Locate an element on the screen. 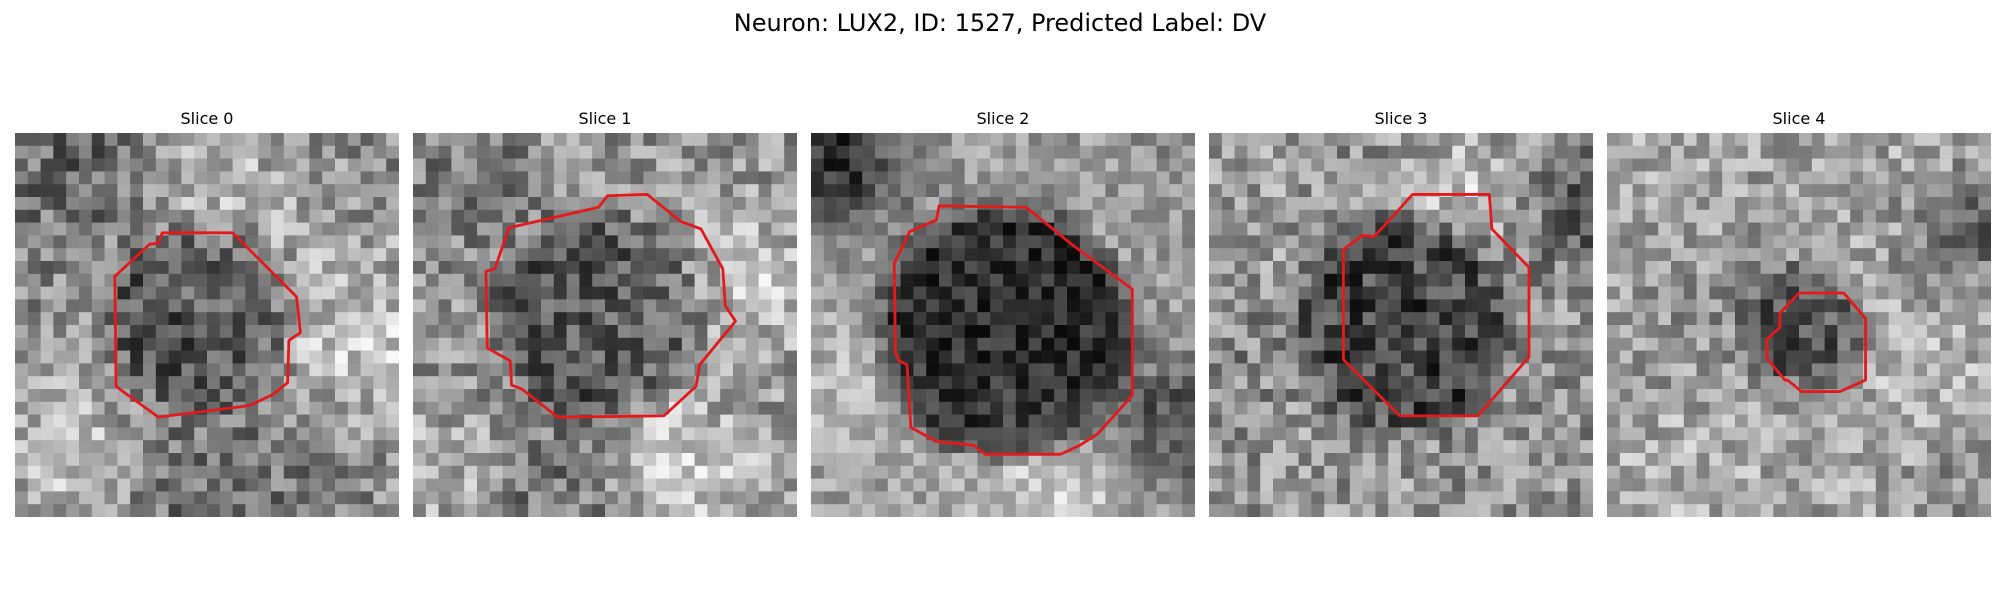  slice-image is located at coordinates (1003, 325).